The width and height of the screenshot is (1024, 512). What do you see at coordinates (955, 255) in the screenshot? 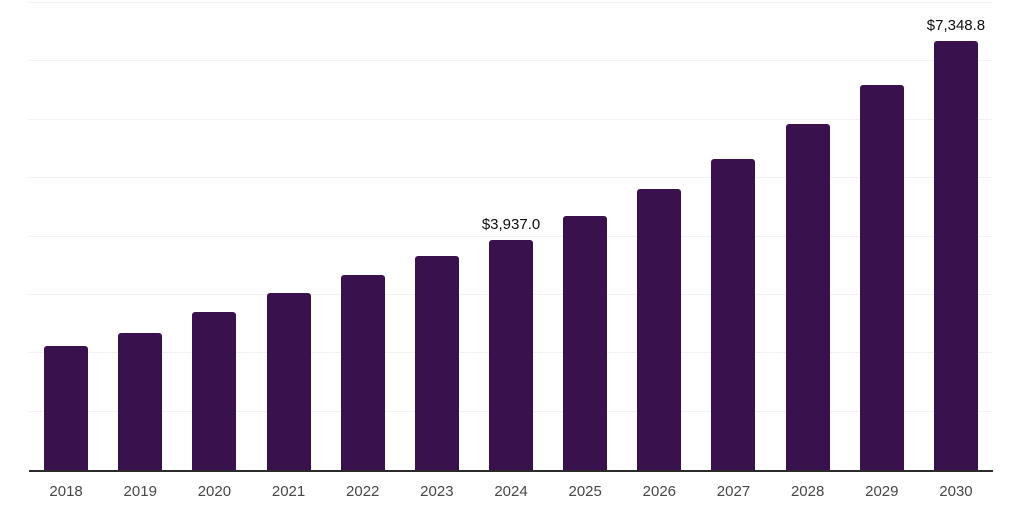
I see `bar-2030` at bounding box center [955, 255].